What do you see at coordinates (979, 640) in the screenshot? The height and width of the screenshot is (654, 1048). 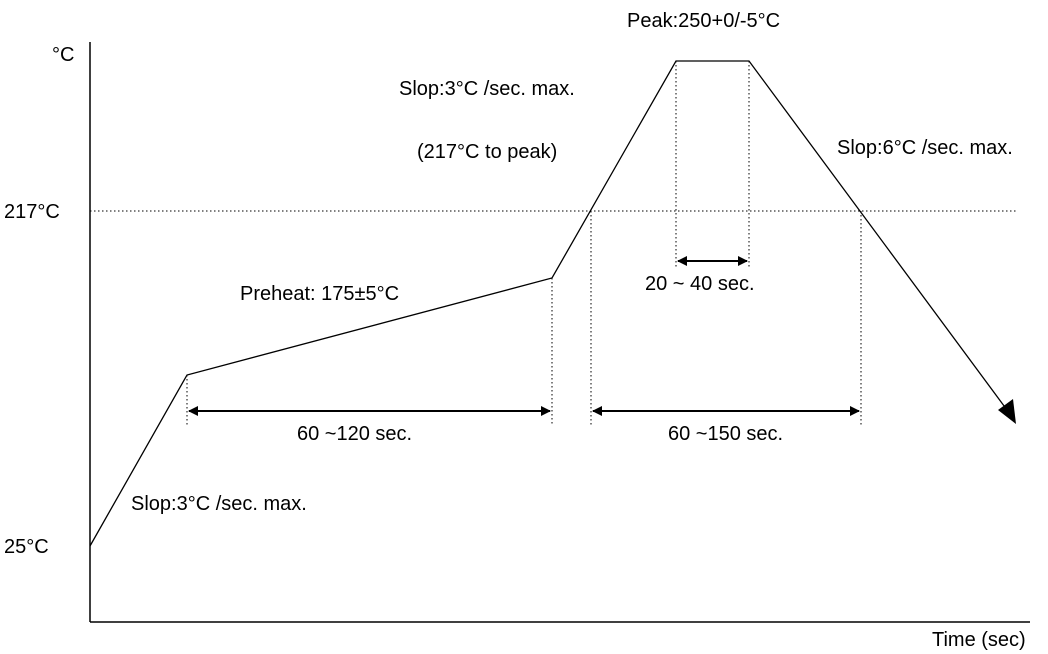 I see `x-axis-label: Time (sec)` at bounding box center [979, 640].